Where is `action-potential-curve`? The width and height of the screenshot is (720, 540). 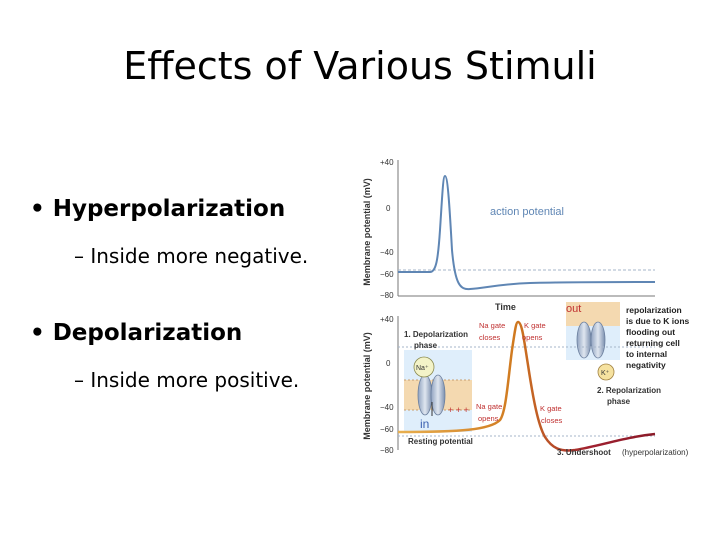 action-potential-curve is located at coordinates (527, 232).